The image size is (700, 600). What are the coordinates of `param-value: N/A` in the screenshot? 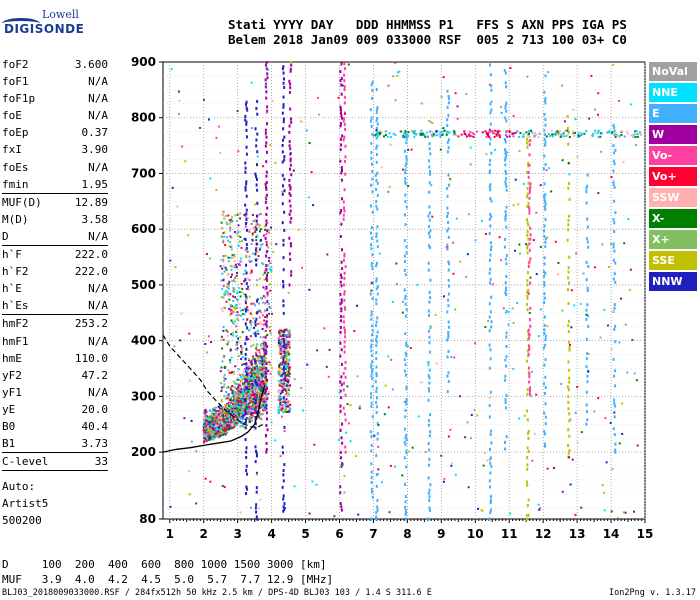 It's located at (98, 236).